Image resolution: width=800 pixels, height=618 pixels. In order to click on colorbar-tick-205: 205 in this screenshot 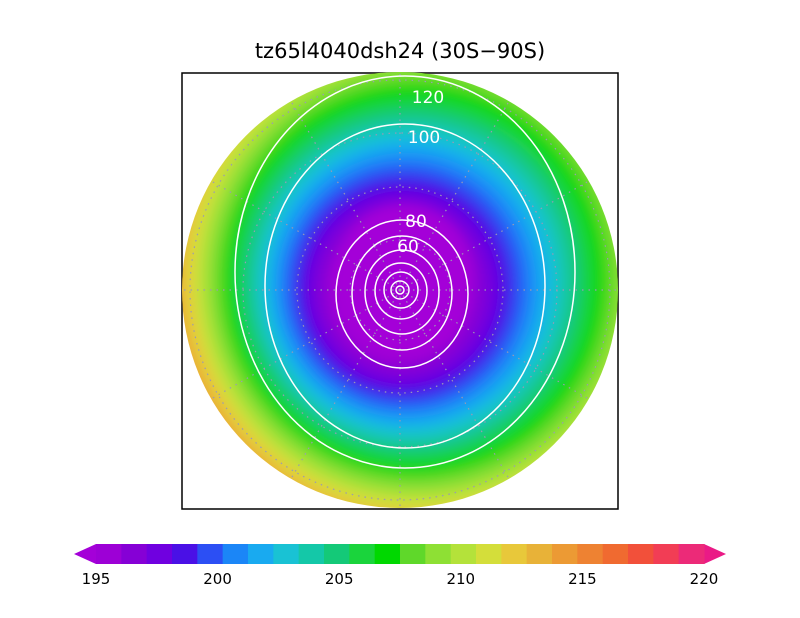, I will do `click(339, 579)`.